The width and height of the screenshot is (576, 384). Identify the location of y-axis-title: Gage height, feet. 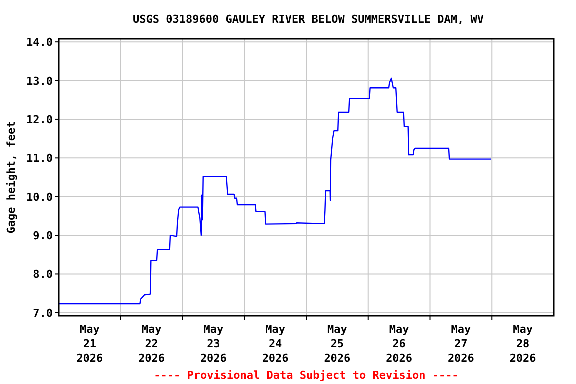
(11, 177).